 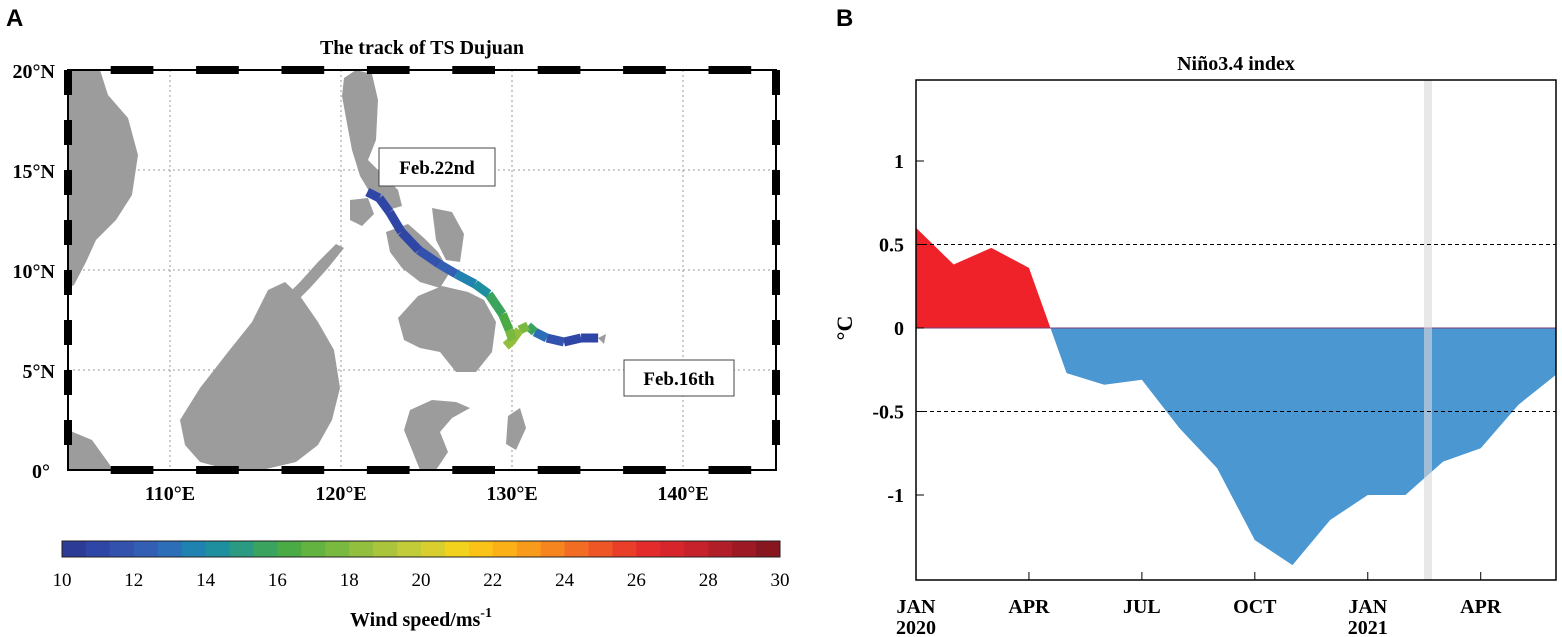 I want to click on colorbar-tick-label: 24, so click(x=565, y=580).